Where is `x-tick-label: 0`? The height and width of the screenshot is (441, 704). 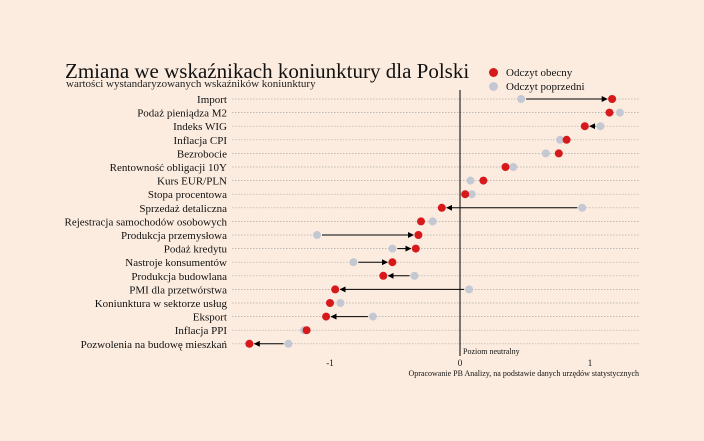
x-tick-label: 0 is located at coordinates (460, 363).